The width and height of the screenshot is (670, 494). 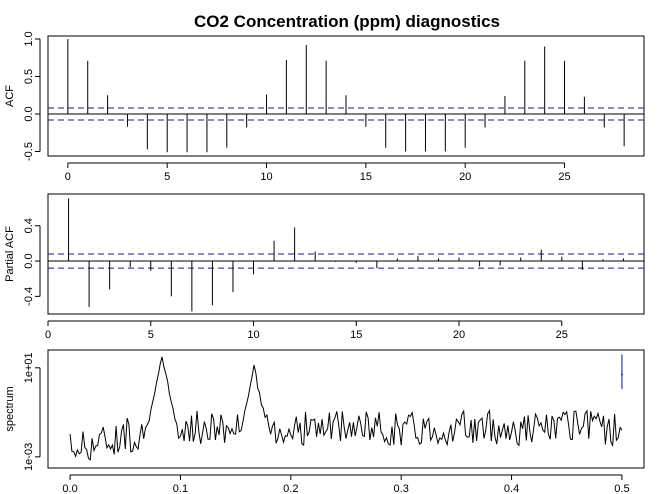 What do you see at coordinates (167, 177) in the screenshot?
I see `acf-x-tick-label: 5` at bounding box center [167, 177].